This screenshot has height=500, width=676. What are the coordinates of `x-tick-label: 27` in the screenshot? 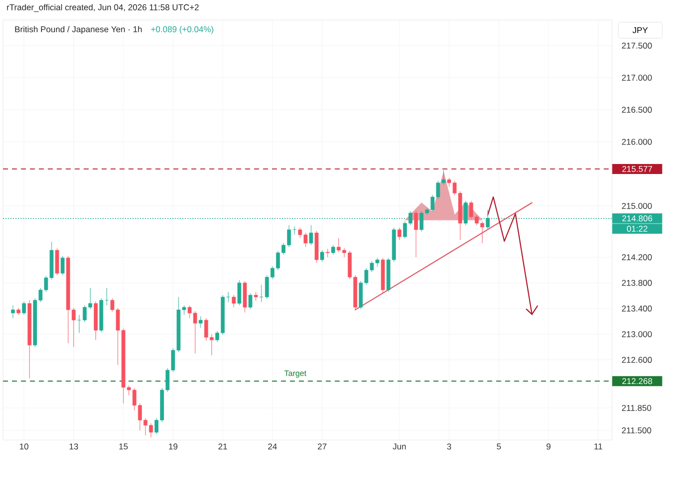 It's located at (322, 447).